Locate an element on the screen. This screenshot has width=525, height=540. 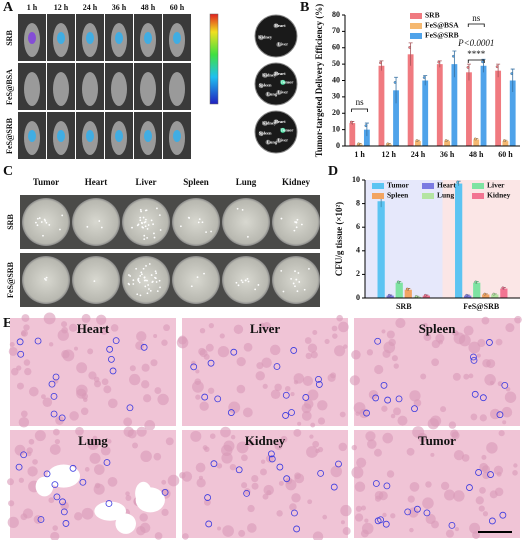
annotation: ns is located at coordinates (360, 102).